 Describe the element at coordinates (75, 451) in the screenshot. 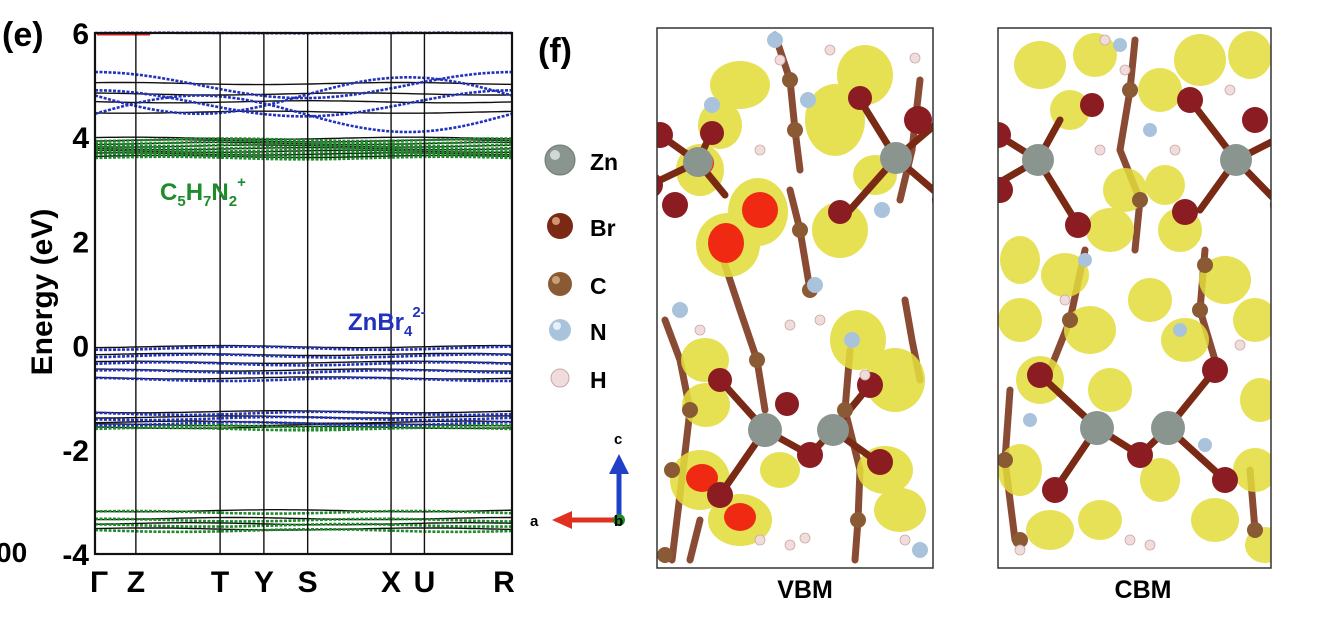

I see `y-tick-label: -2` at that location.